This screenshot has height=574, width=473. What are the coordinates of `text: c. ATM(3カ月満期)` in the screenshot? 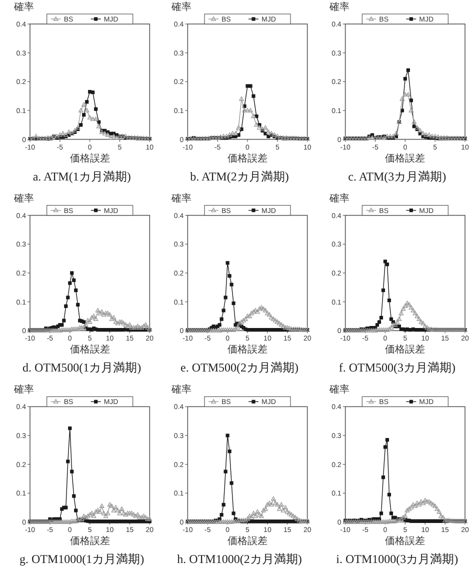 It's located at (397, 176).